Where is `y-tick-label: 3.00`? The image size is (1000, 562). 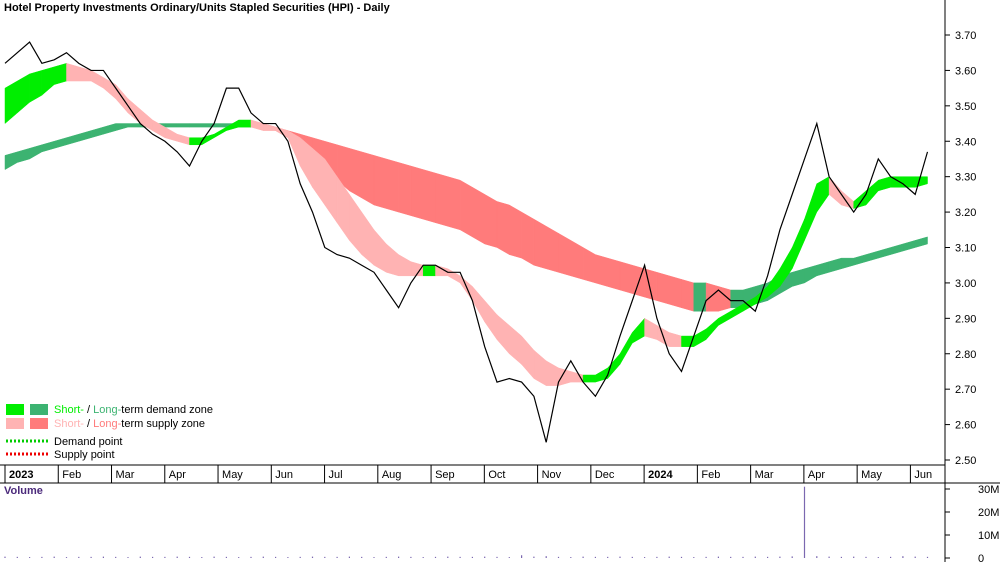 y-tick-label: 3.00 is located at coordinates (965, 284).